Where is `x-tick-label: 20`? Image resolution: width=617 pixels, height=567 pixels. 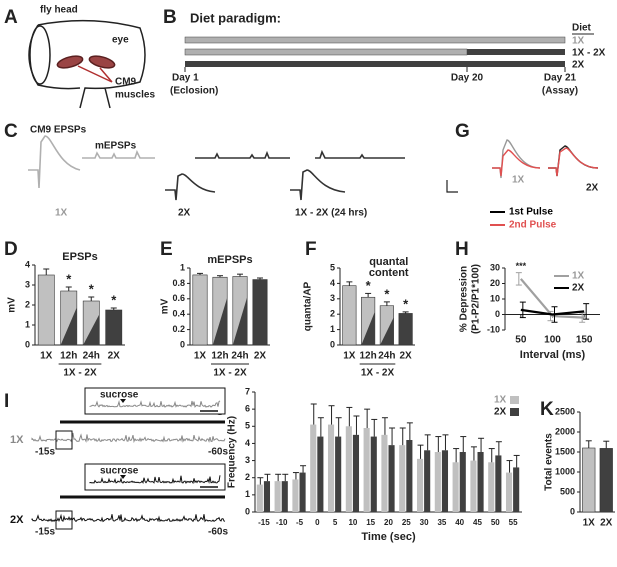
x-tick-label: 20 is located at coordinates (388, 522).